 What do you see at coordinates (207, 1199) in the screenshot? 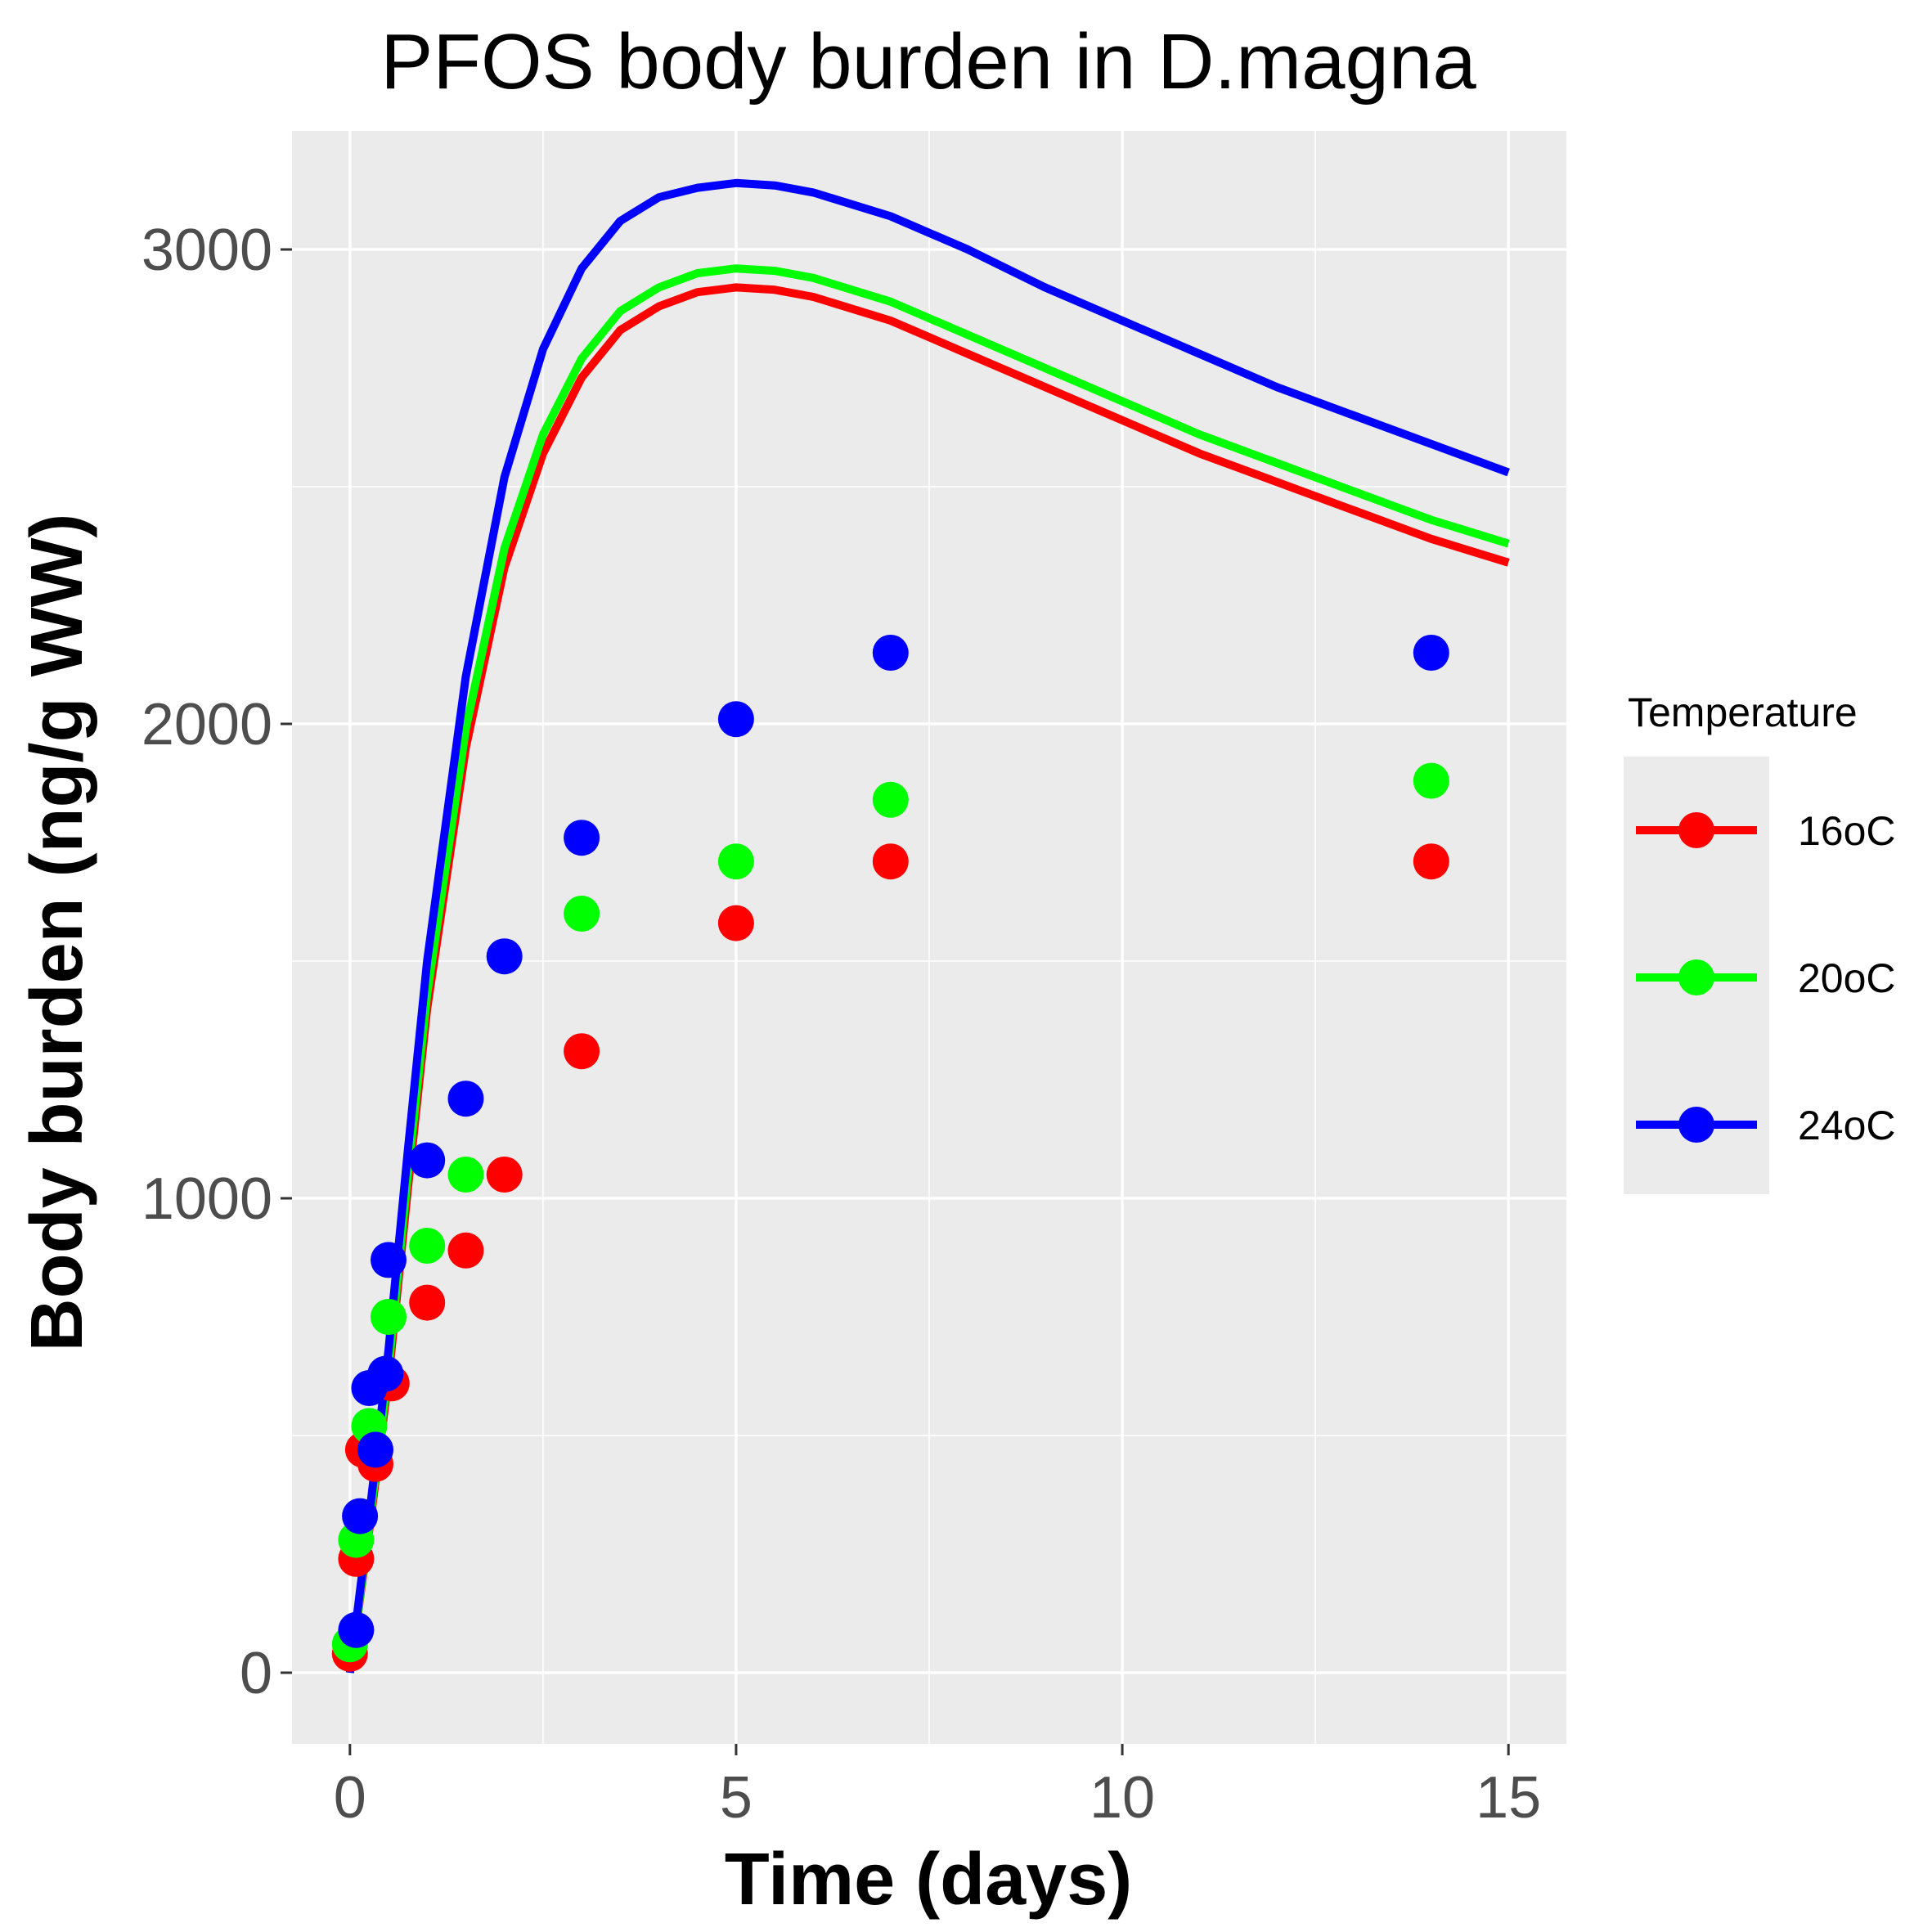
I see `y-tick-label: 1000` at bounding box center [207, 1199].